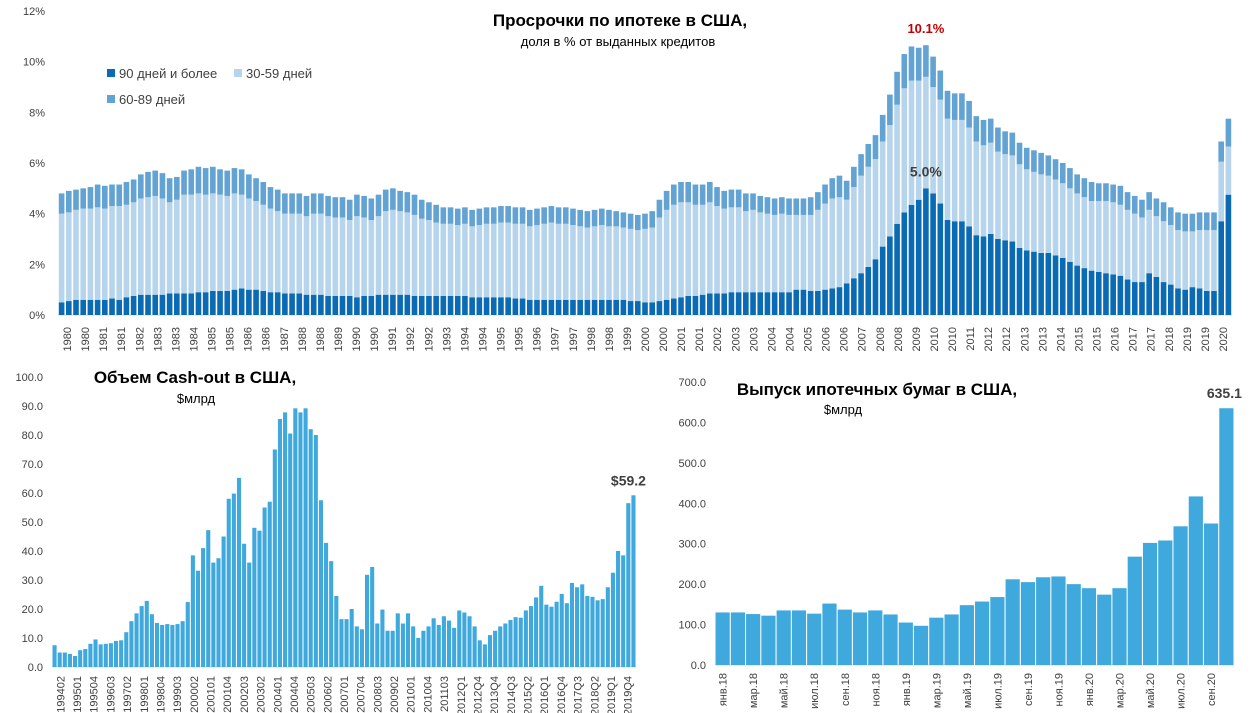 Image resolution: width=1256 pixels, height=713 pixels. I want to click on delinquency-y-tick: 0%, so click(37, 316).